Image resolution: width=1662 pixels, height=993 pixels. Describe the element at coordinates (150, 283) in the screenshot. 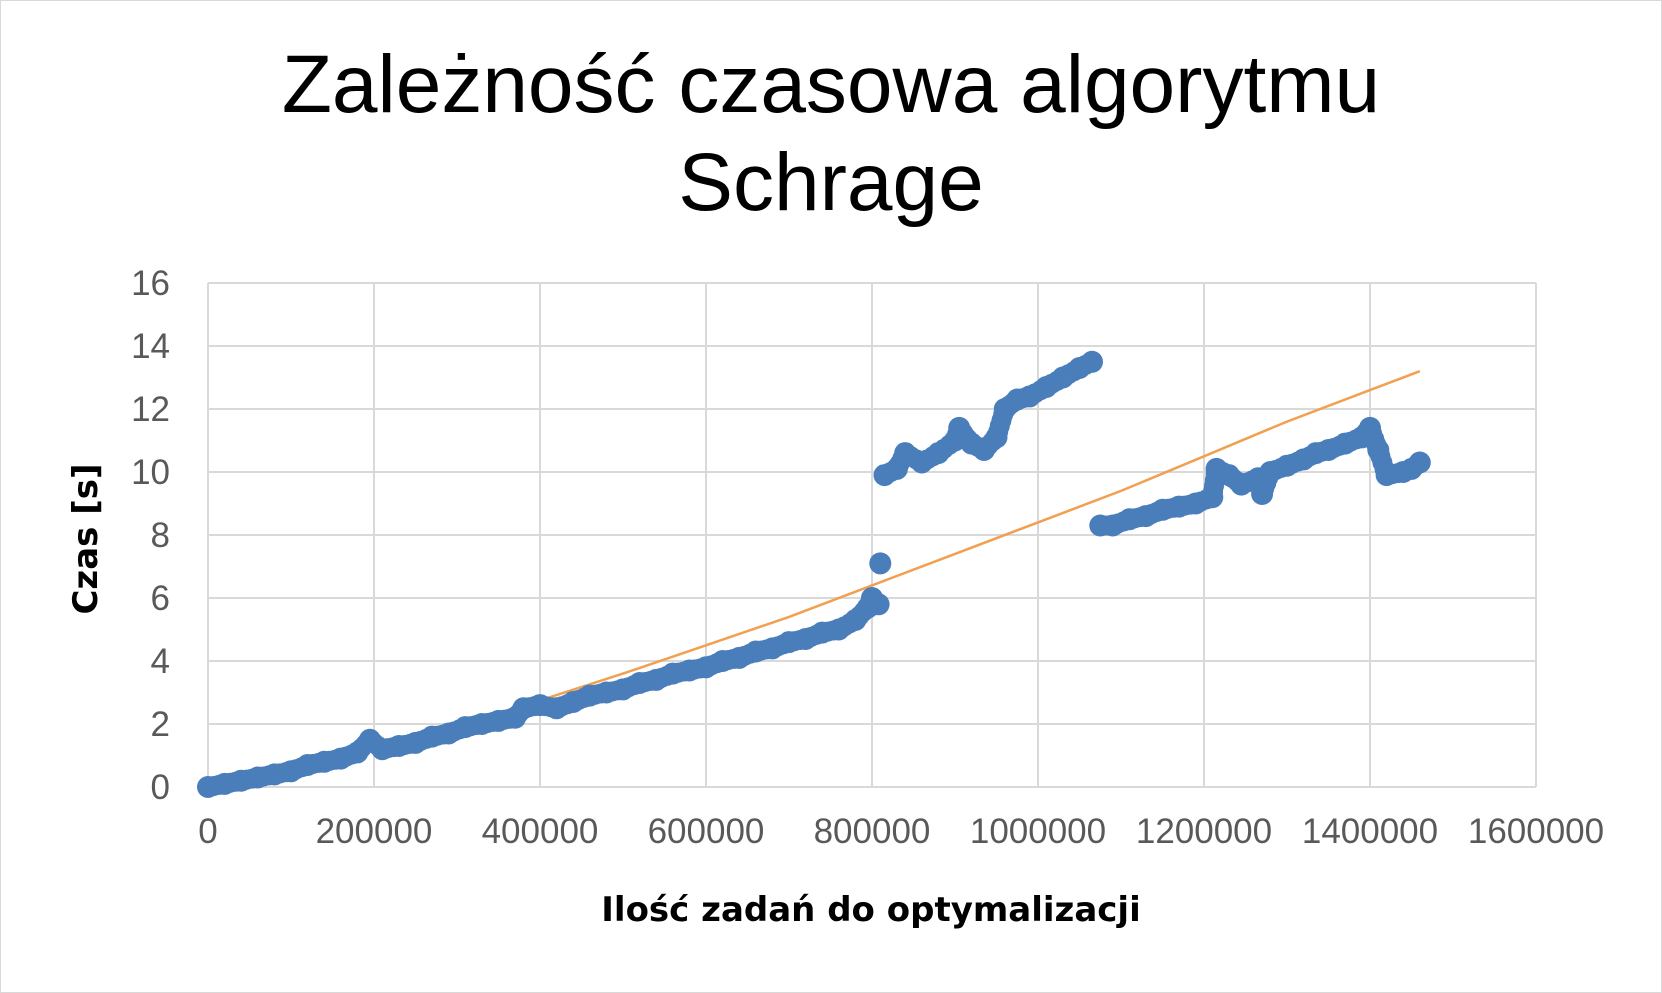

I see `y-tick-label: 16` at that location.